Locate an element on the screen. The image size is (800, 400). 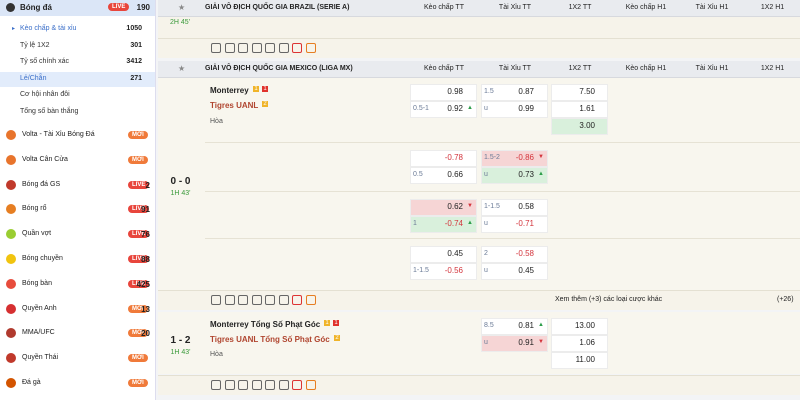
odds-value: 0.62 is located at coordinates (455, 206).